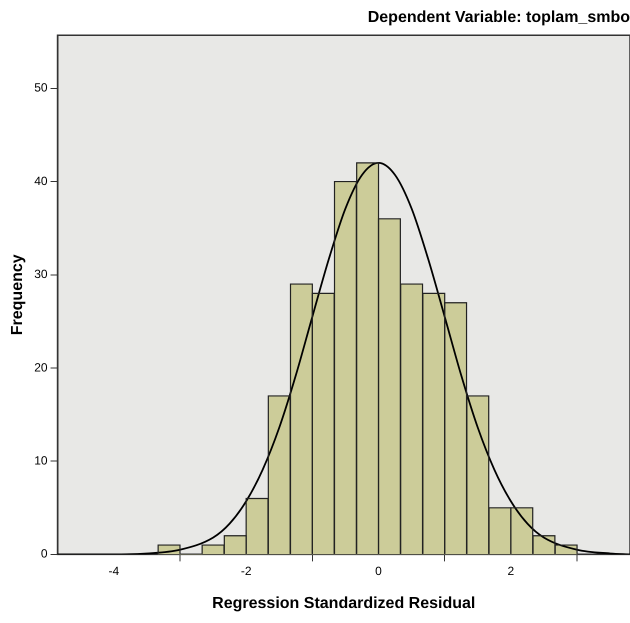 This screenshot has width=630, height=623. Describe the element at coordinates (17, 295) in the screenshot. I see `y-axis-title: Frequency` at that location.